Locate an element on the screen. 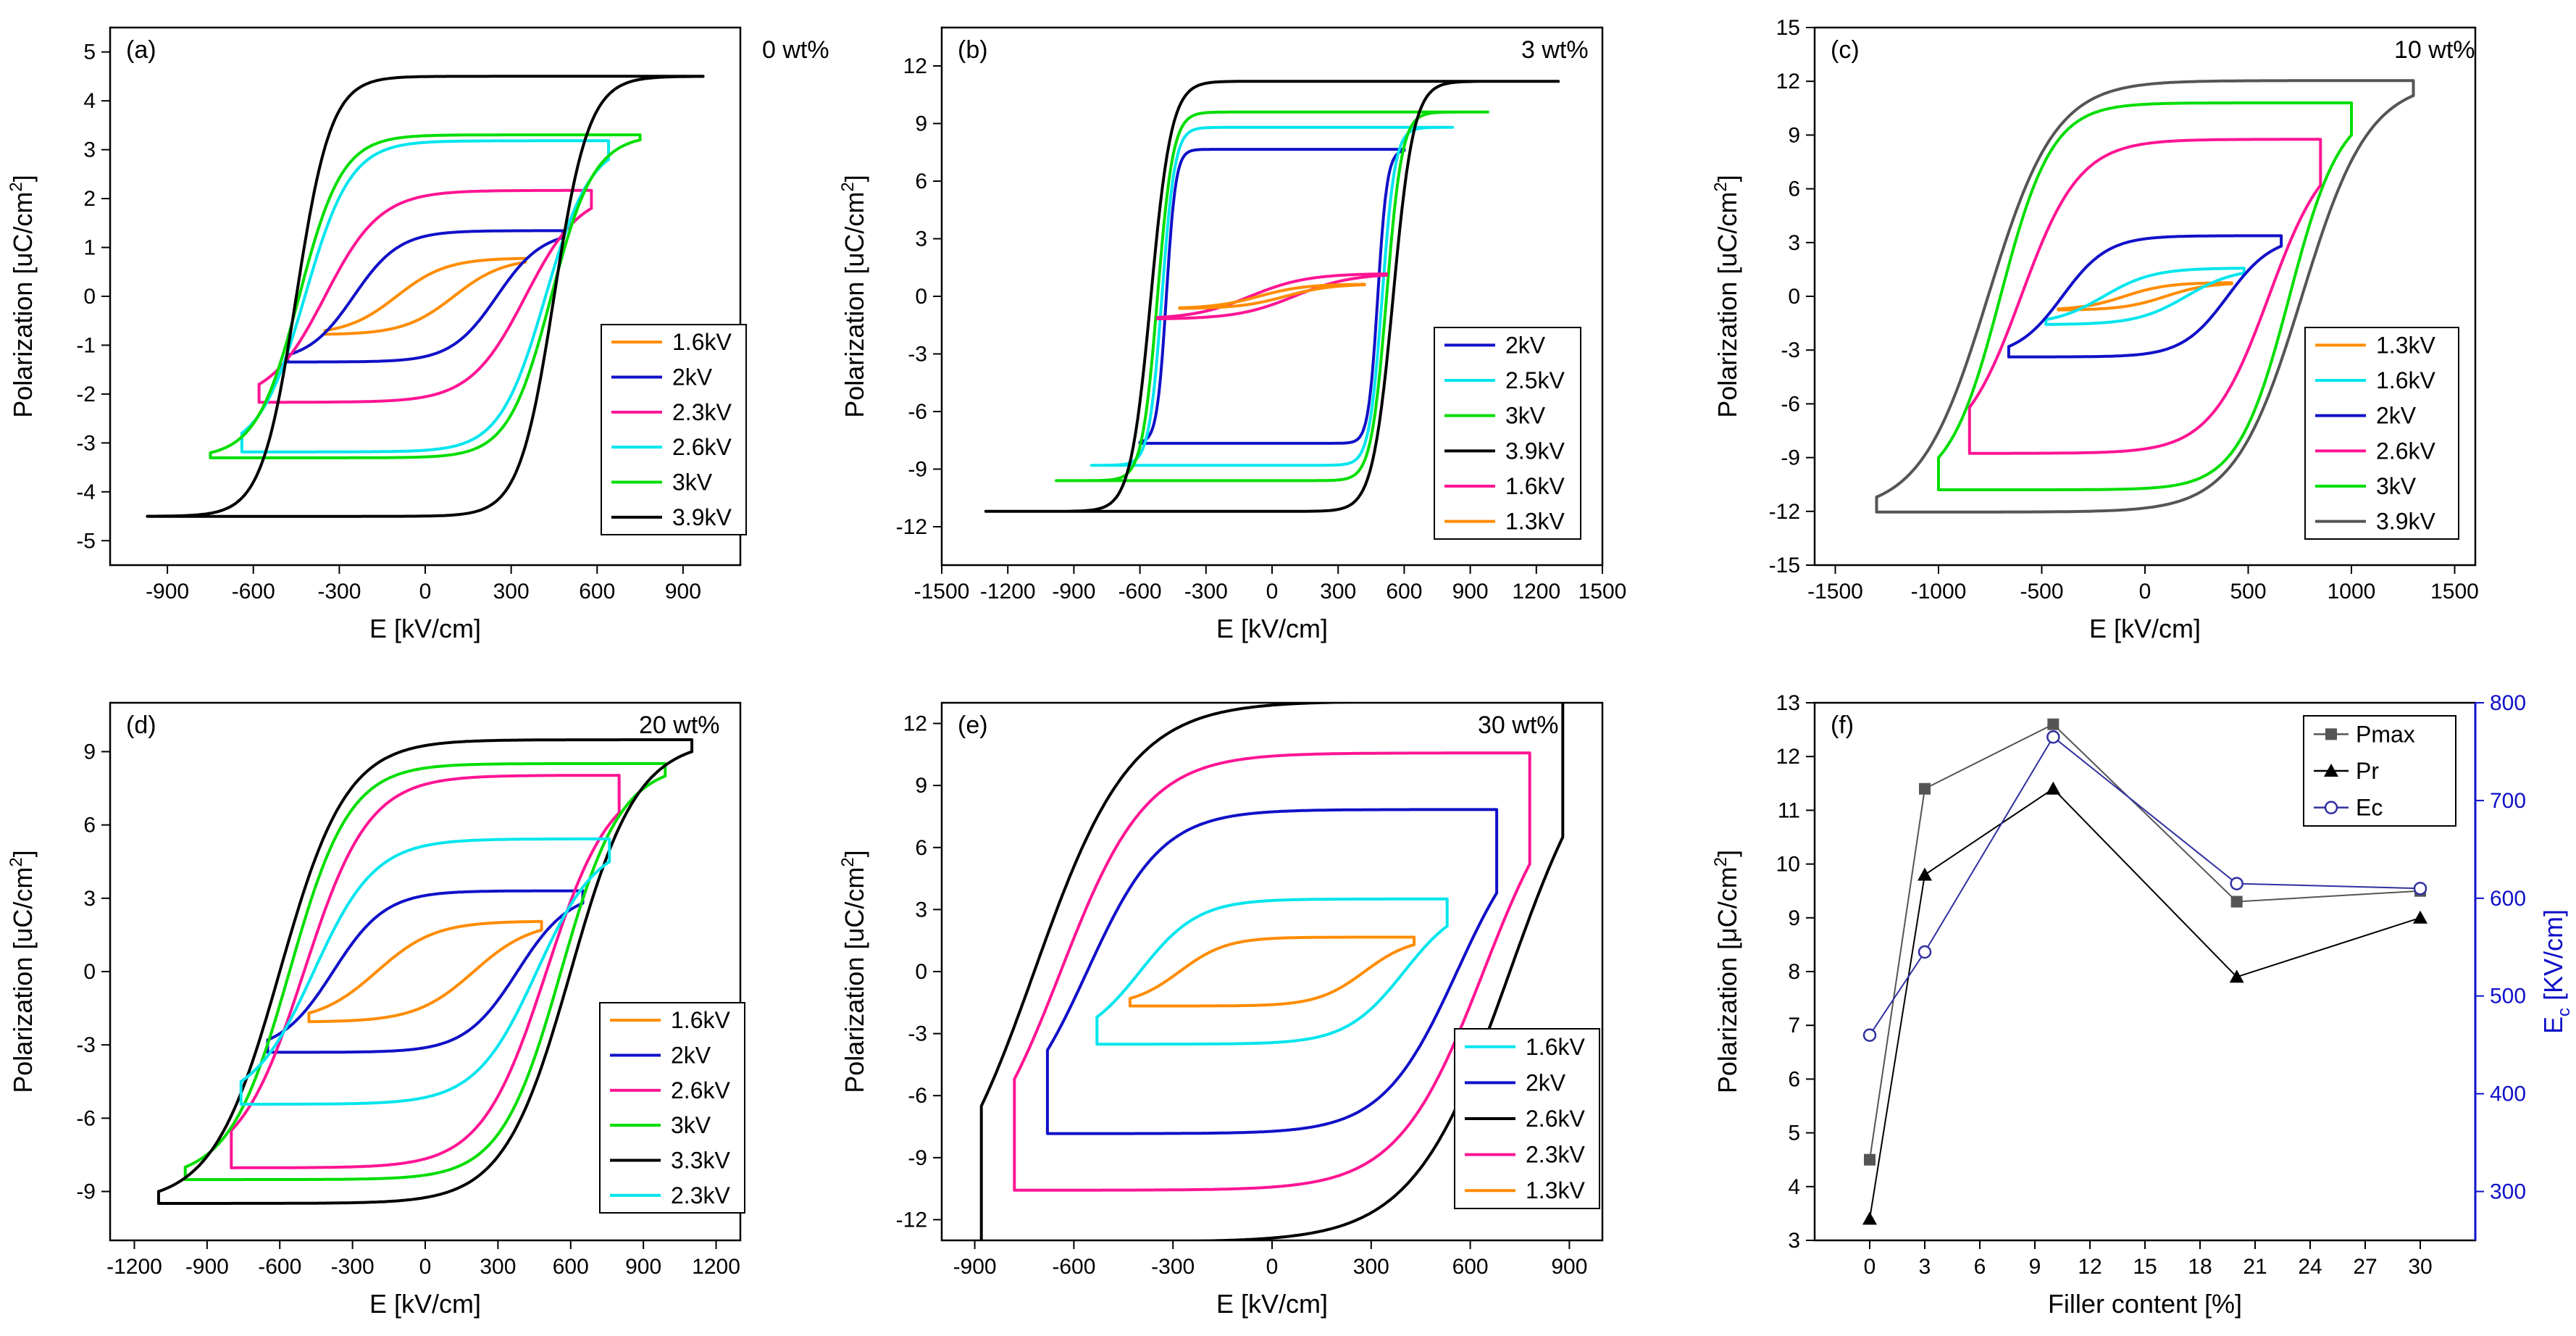 The width and height of the screenshot is (2576, 1336). x-tick-label: -1200 is located at coordinates (134, 1267).